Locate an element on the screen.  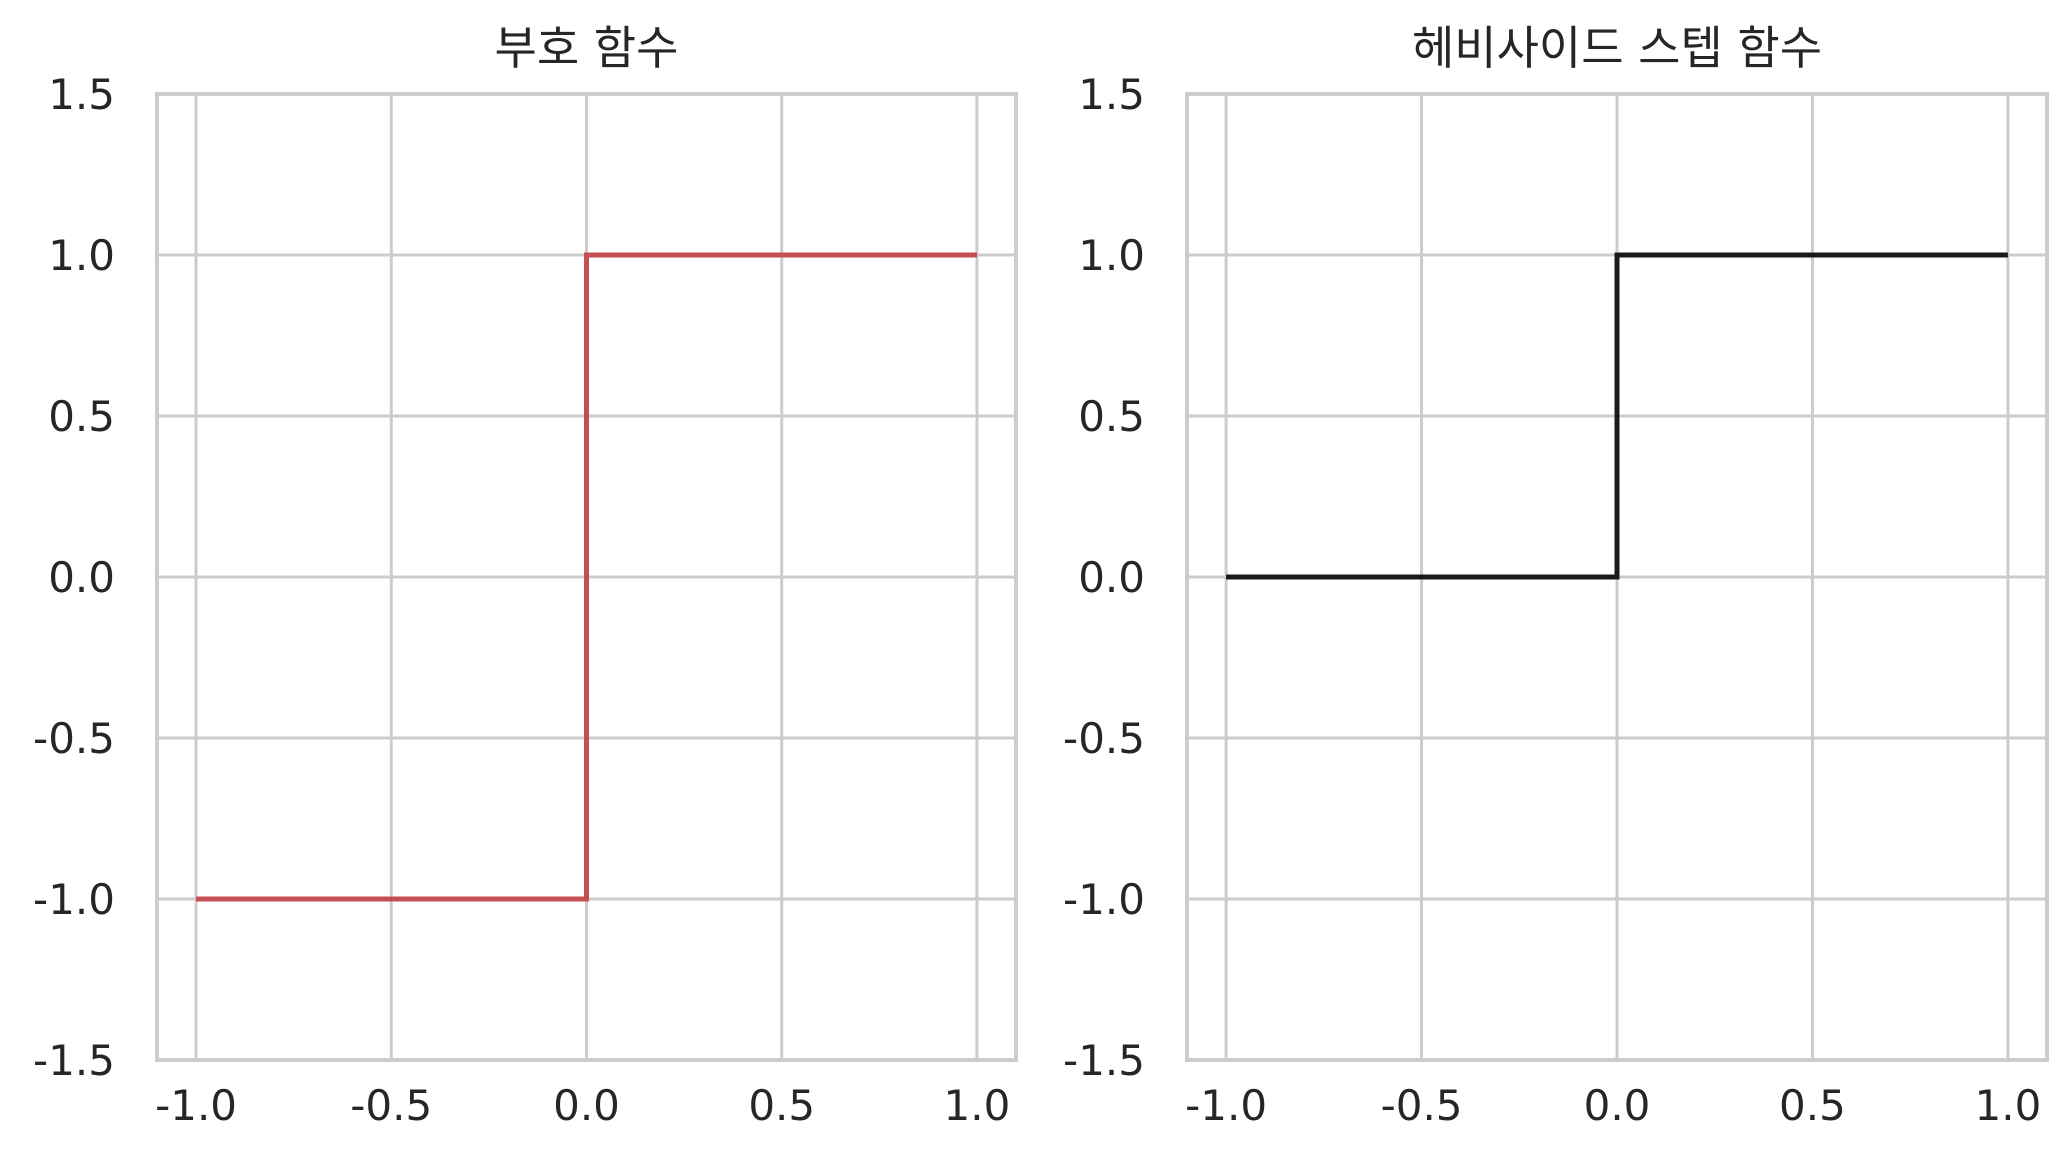
series-line is located at coordinates (1617, 416).